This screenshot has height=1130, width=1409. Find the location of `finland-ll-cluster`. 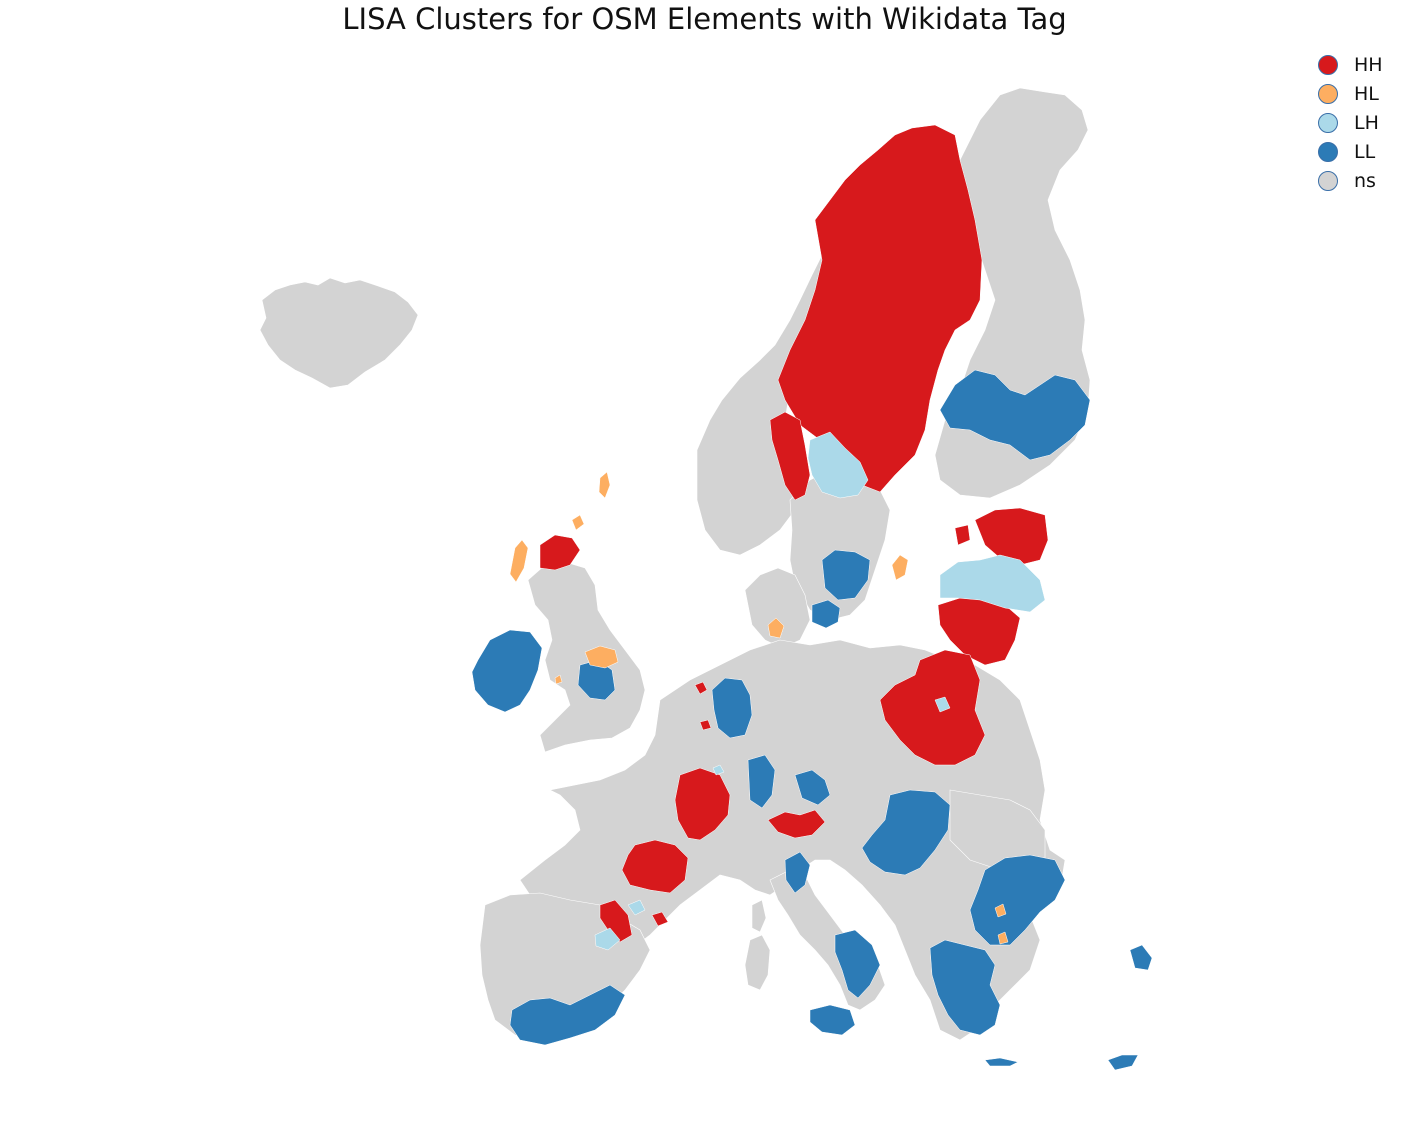

finland-ll-cluster is located at coordinates (1015, 415).